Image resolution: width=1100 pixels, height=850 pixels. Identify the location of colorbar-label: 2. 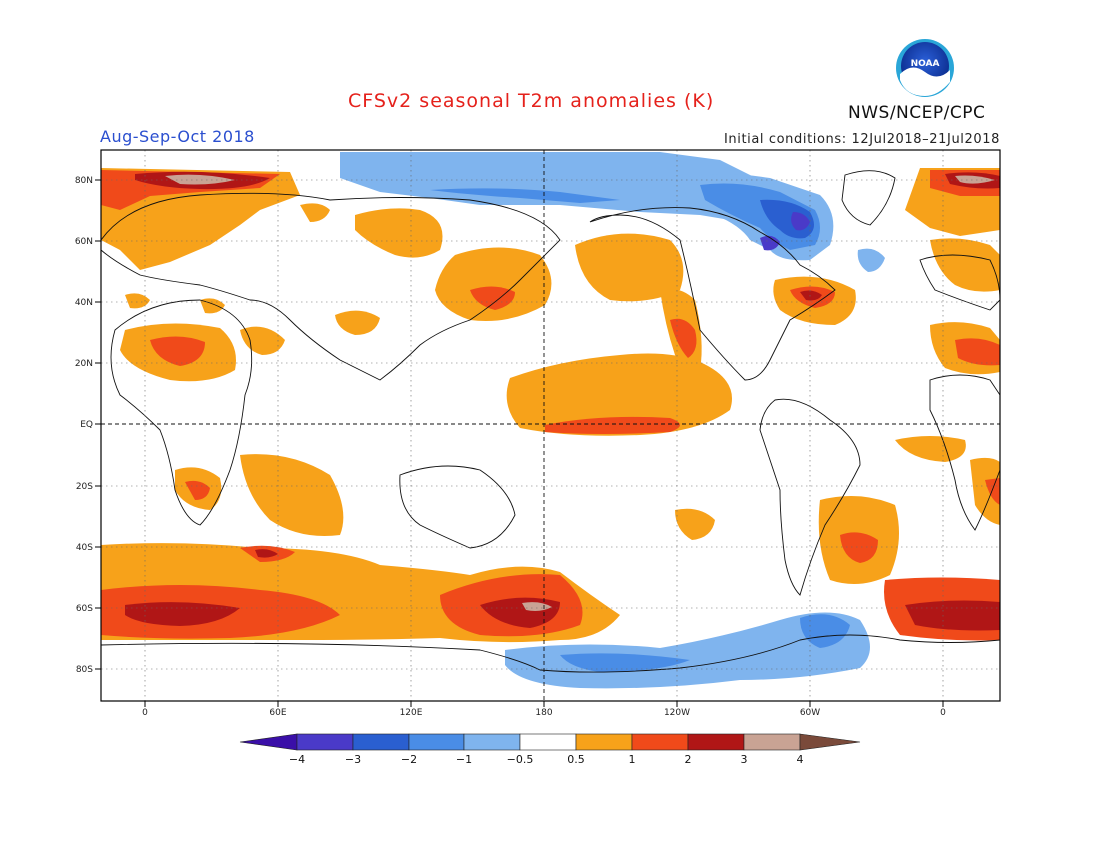
(688, 759).